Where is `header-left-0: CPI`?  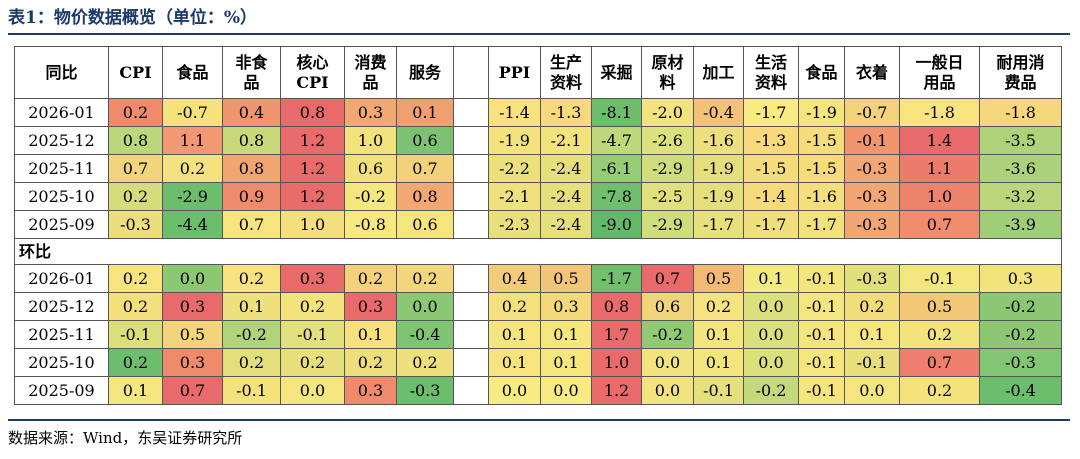
header-left-0: CPI is located at coordinates (135, 72).